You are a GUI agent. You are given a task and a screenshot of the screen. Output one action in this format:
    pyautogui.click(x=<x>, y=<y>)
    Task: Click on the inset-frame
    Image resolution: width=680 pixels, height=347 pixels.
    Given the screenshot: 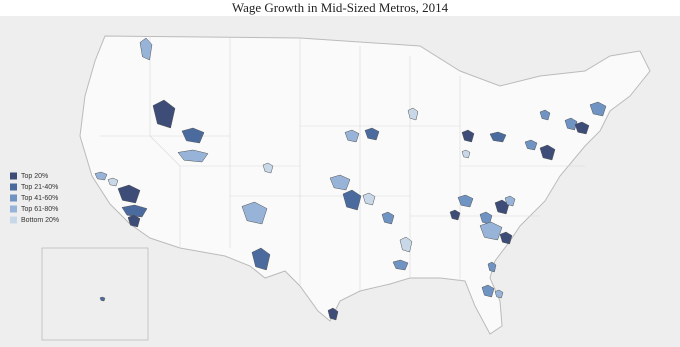 What is the action you would take?
    pyautogui.click(x=95, y=294)
    